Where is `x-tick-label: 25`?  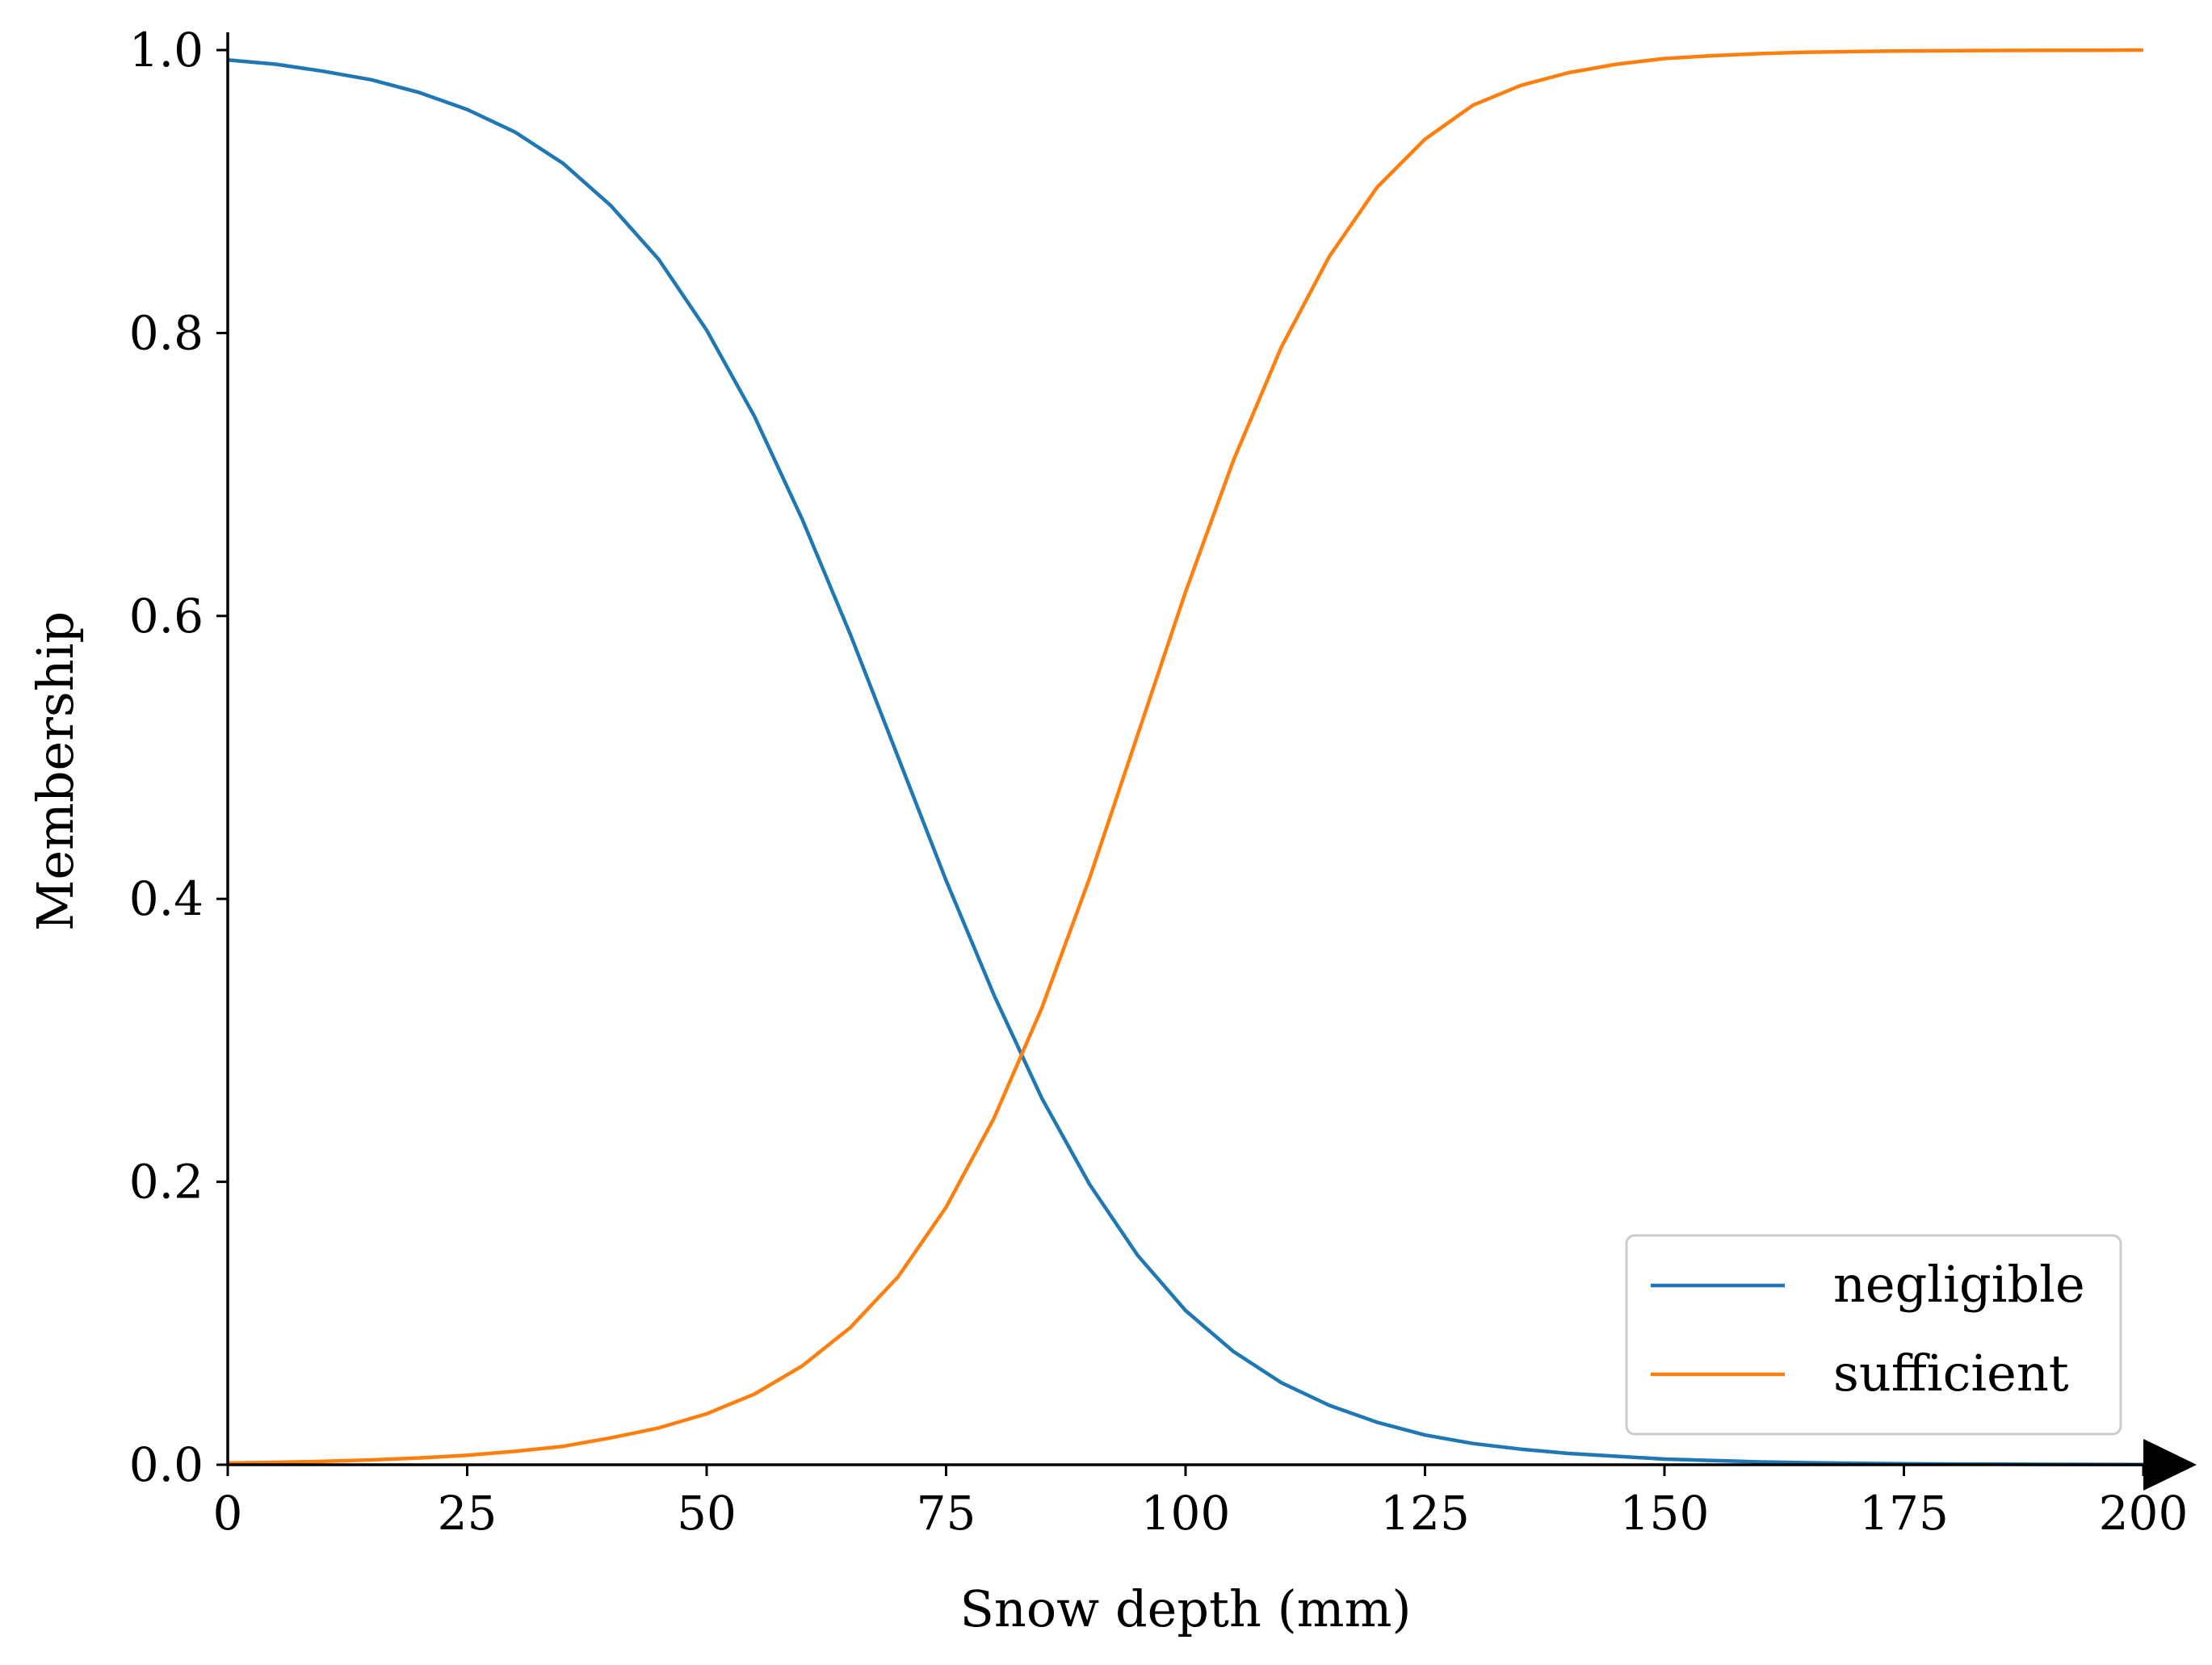 x-tick-label: 25 is located at coordinates (467, 1513).